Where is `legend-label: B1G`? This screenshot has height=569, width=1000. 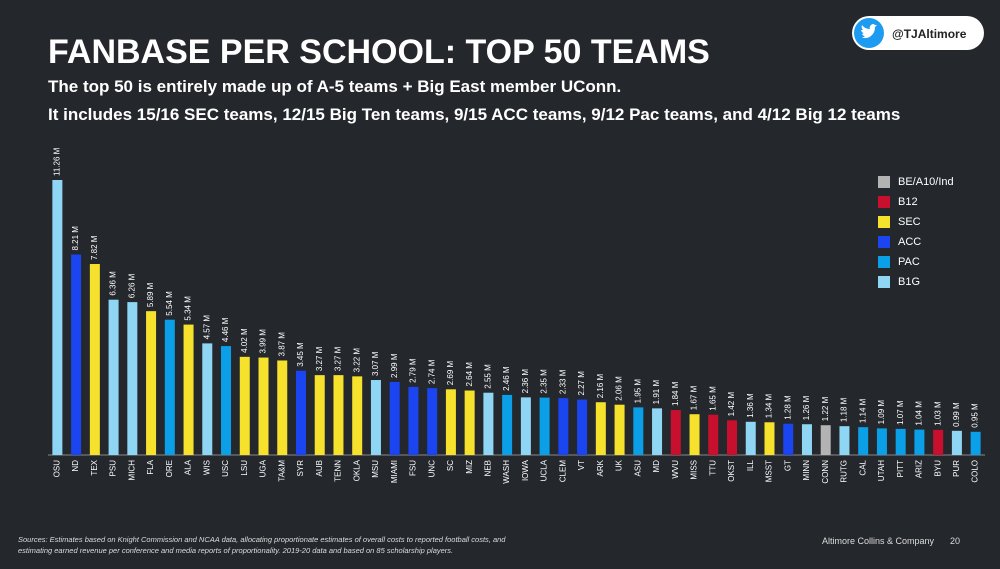
legend-label: B1G is located at coordinates (909, 282).